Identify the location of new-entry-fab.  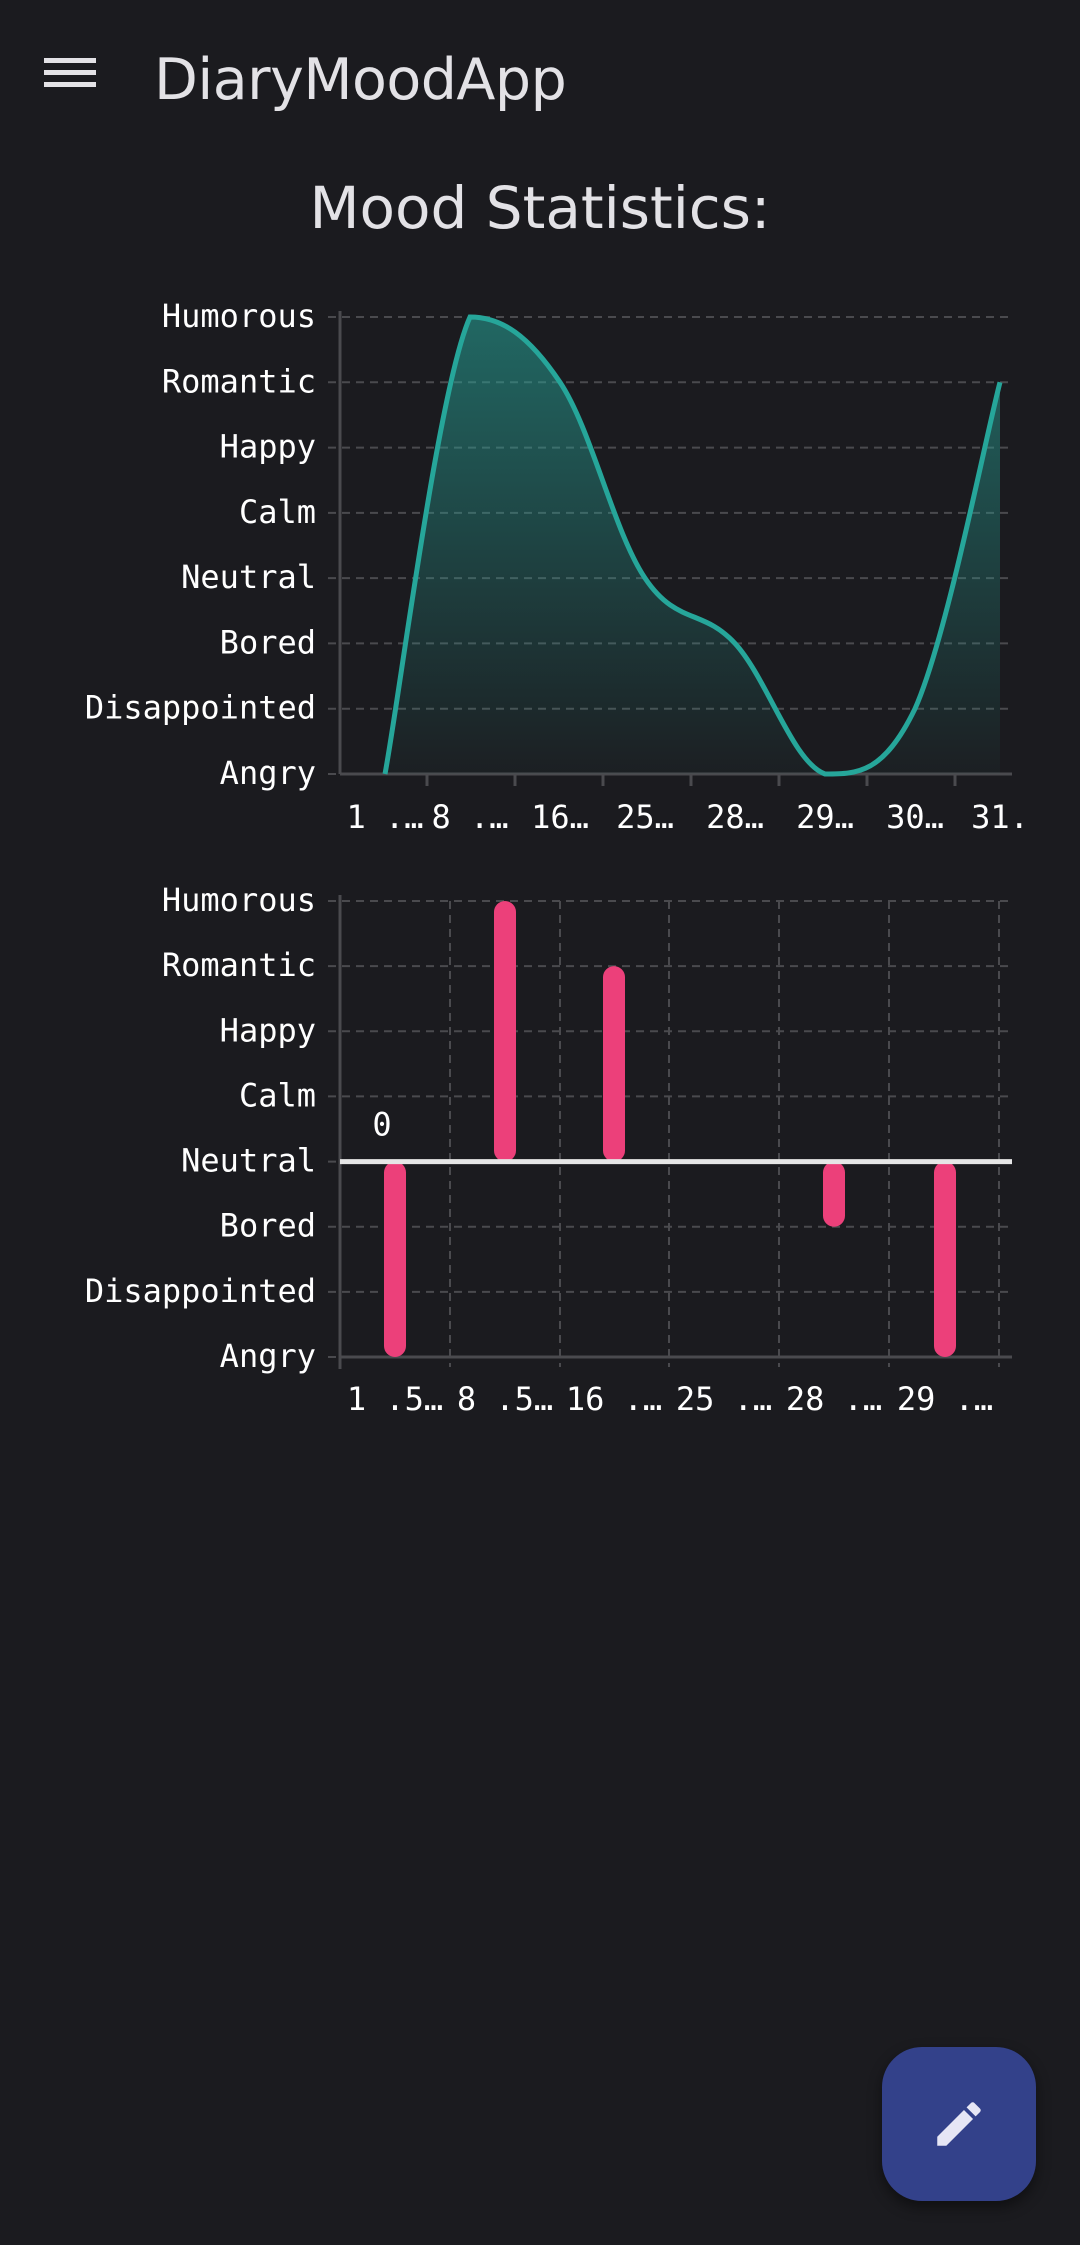
(959, 2124).